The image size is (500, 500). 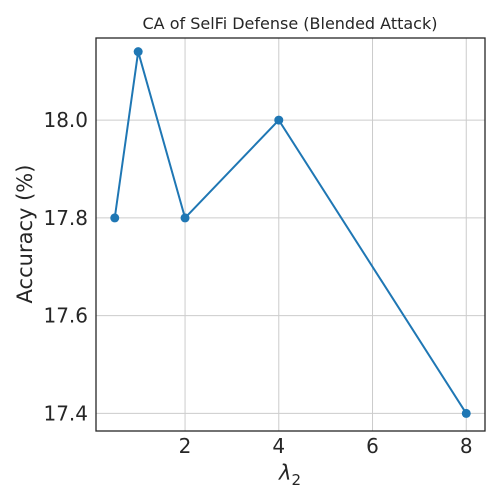 What do you see at coordinates (65, 120) in the screenshot?
I see `y-tick-label: 18.0` at bounding box center [65, 120].